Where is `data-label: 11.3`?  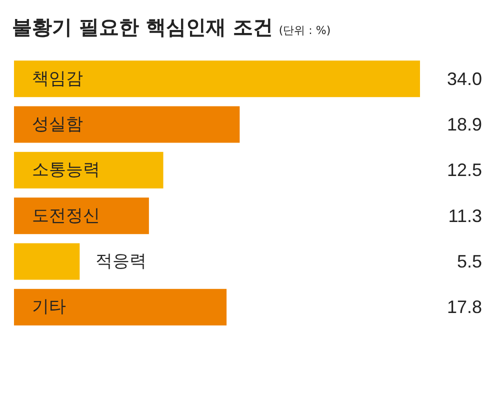
data-label: 11.3 is located at coordinates (465, 216).